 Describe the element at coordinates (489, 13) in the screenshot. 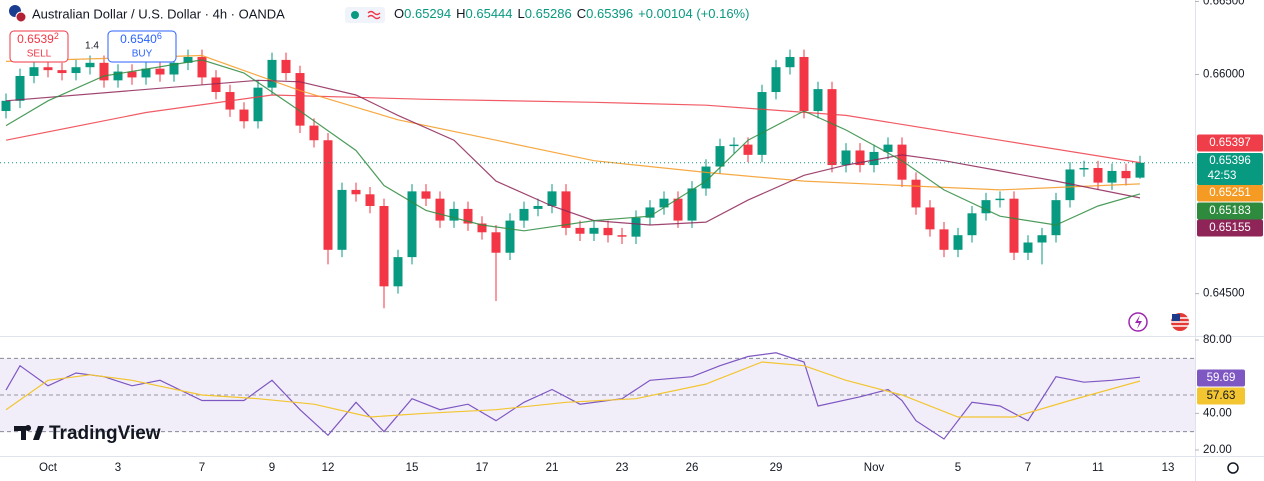

I see `ohlc-value: 0.65444` at that location.